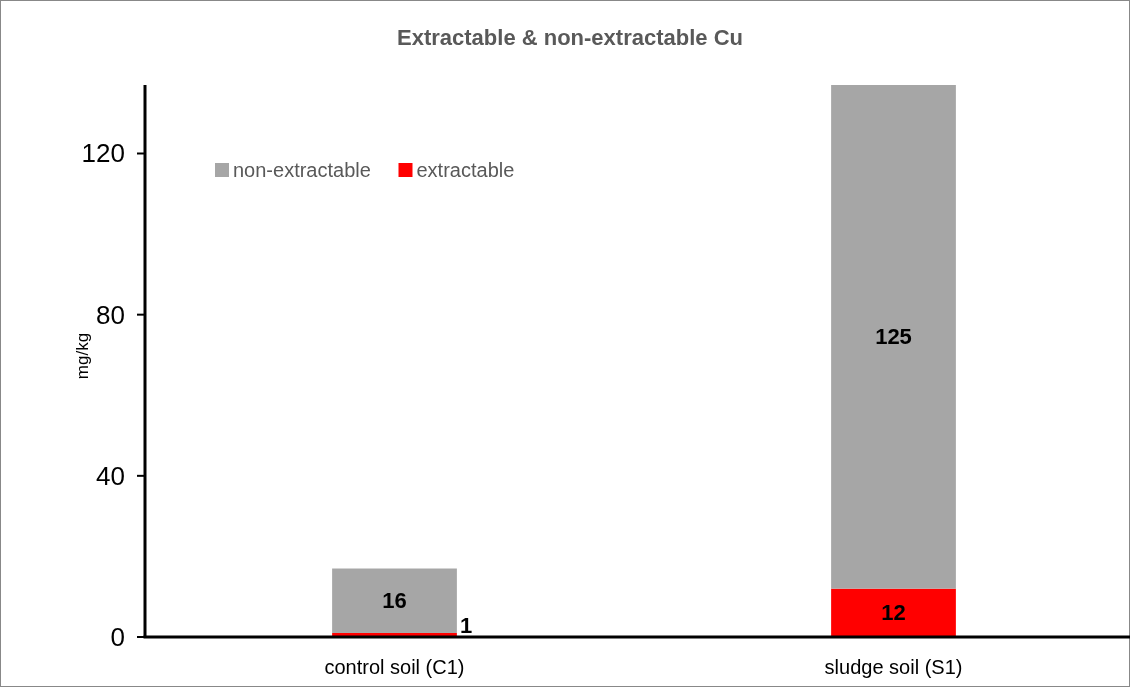 The image size is (1130, 687). Describe the element at coordinates (110, 314) in the screenshot. I see `y-tick-label: 80` at that location.